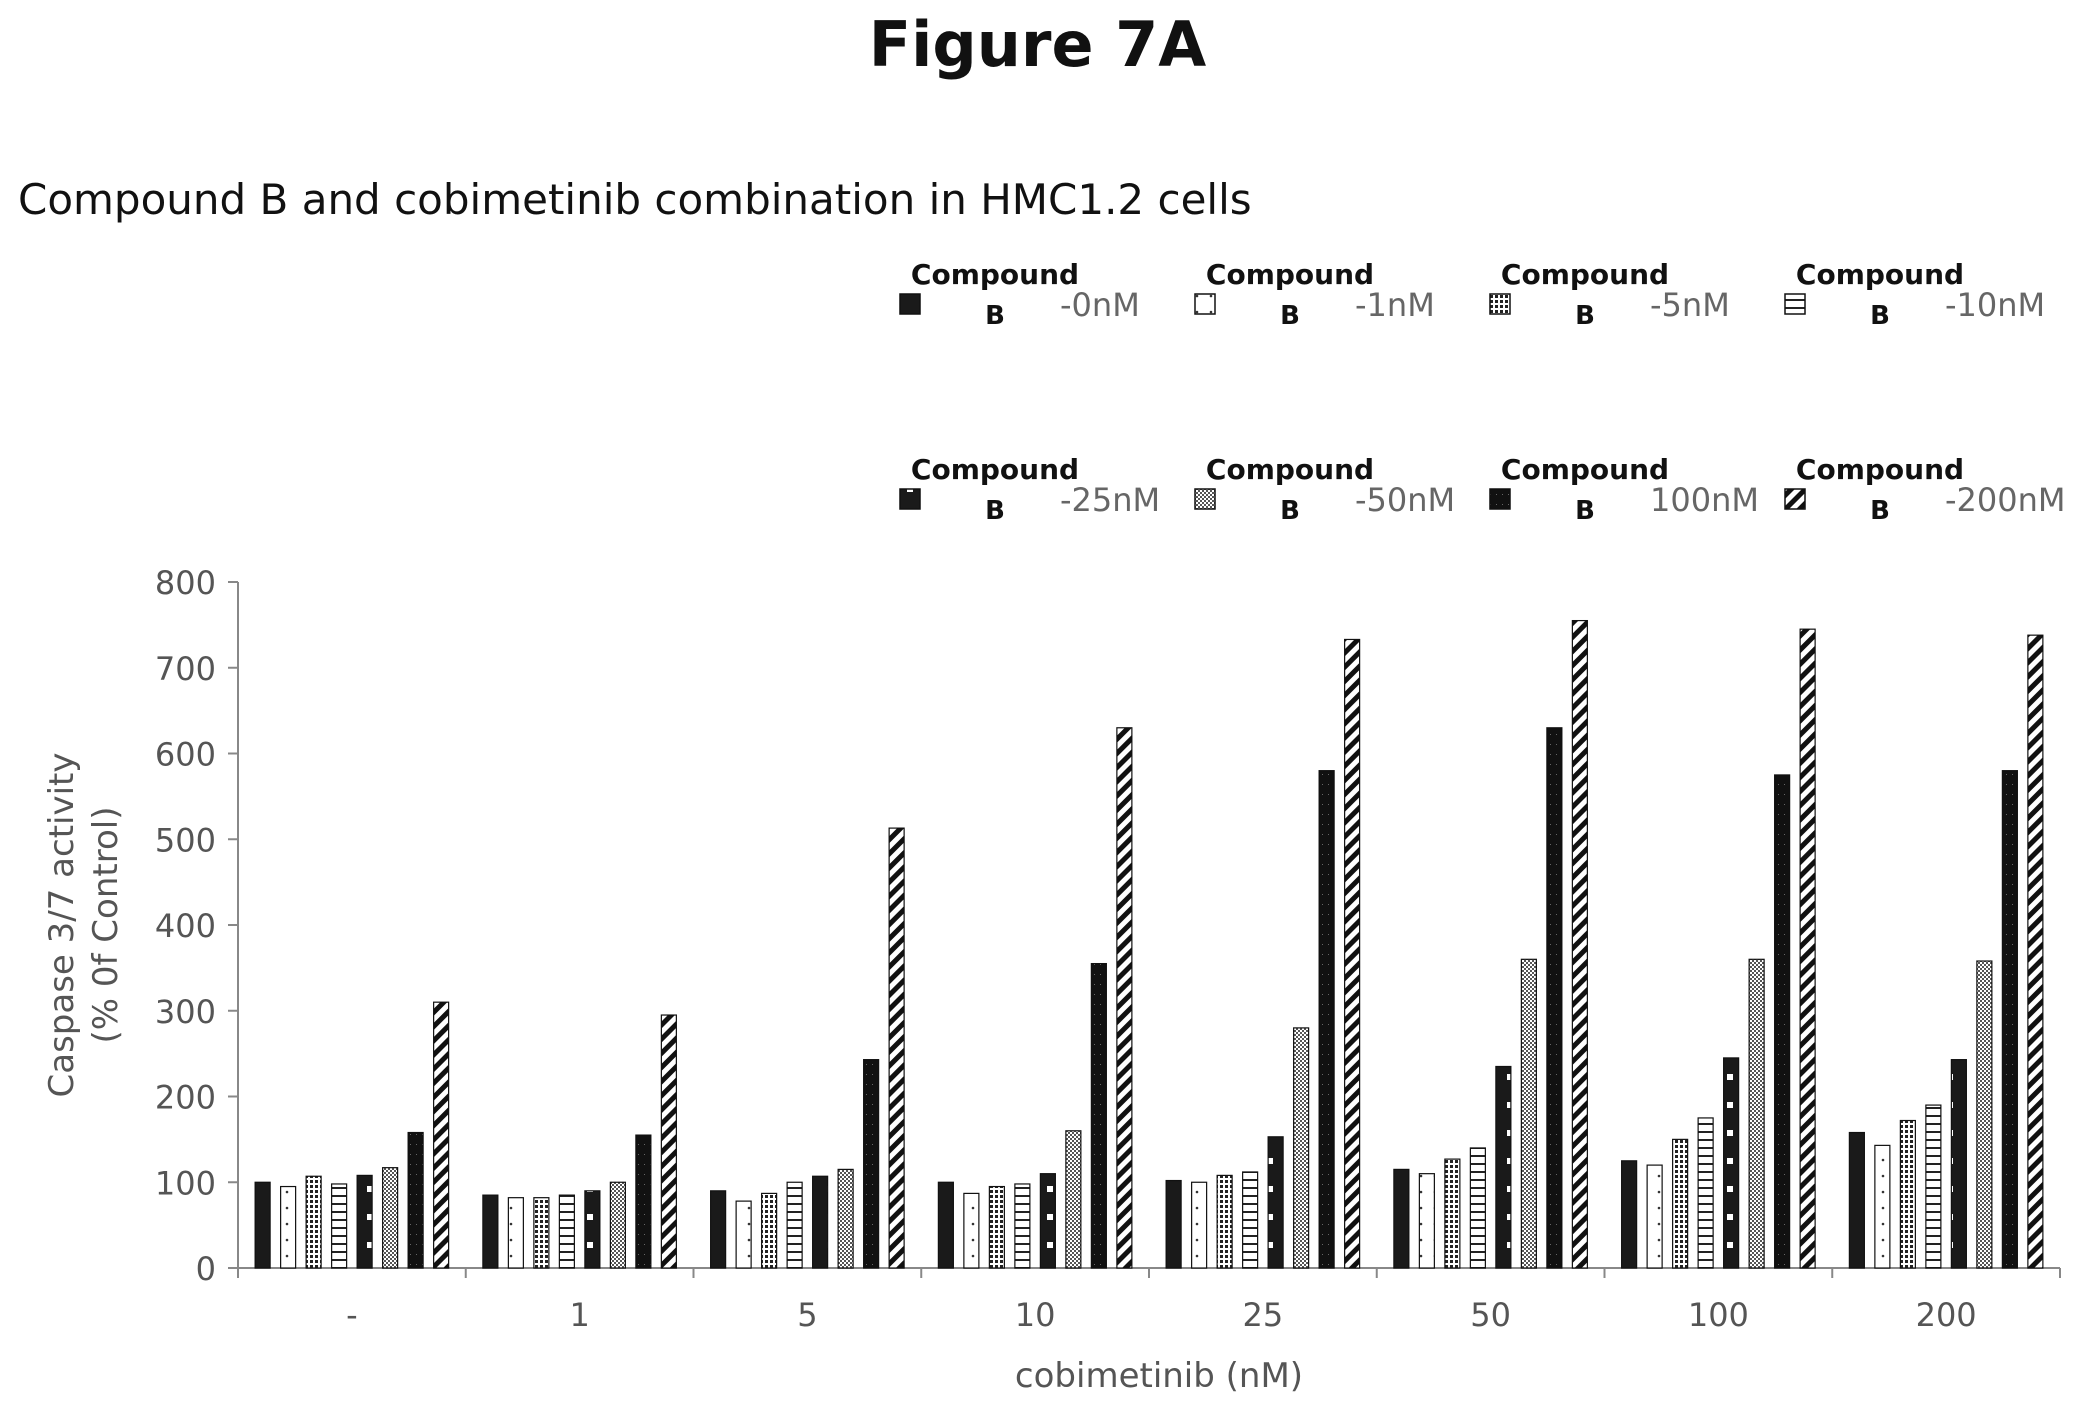  Describe the element at coordinates (339, 1226) in the screenshot. I see `bar----10nM` at that location.